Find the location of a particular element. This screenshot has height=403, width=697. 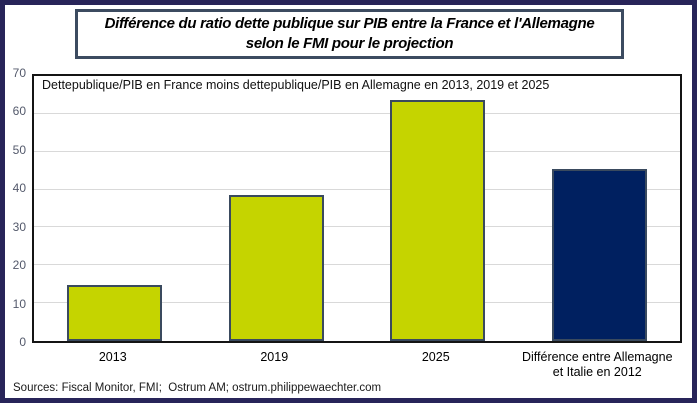

x-category-label-3: 2025 is located at coordinates (435, 357).